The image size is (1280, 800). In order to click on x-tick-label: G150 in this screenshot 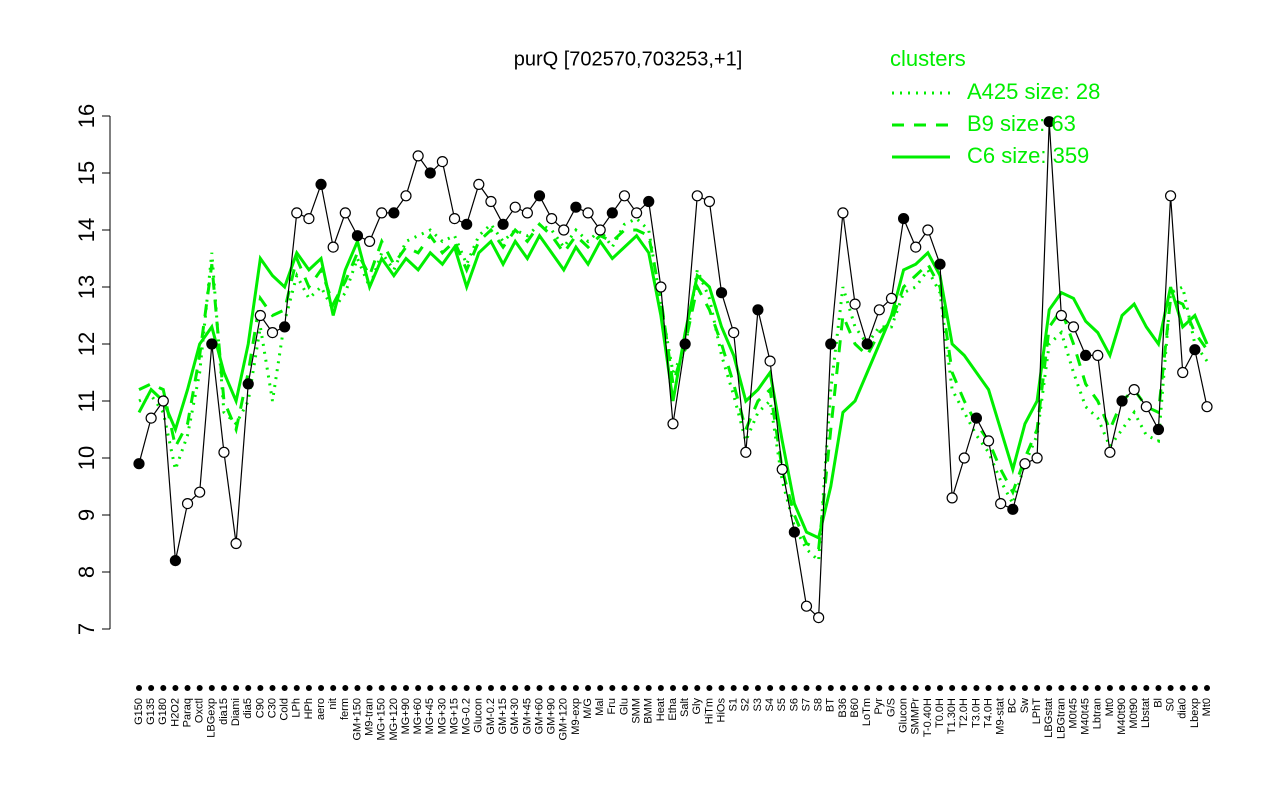, I will do `click(139, 711)`.